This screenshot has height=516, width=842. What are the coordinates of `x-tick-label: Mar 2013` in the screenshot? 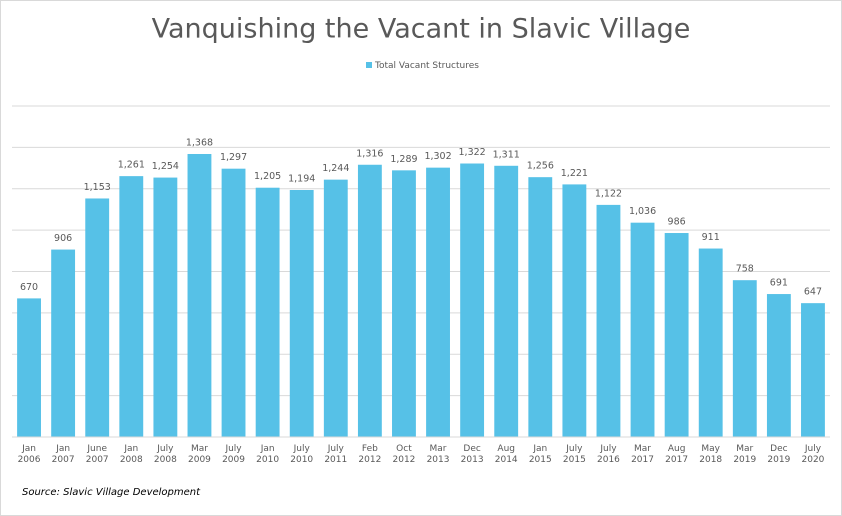 It's located at (438, 454).